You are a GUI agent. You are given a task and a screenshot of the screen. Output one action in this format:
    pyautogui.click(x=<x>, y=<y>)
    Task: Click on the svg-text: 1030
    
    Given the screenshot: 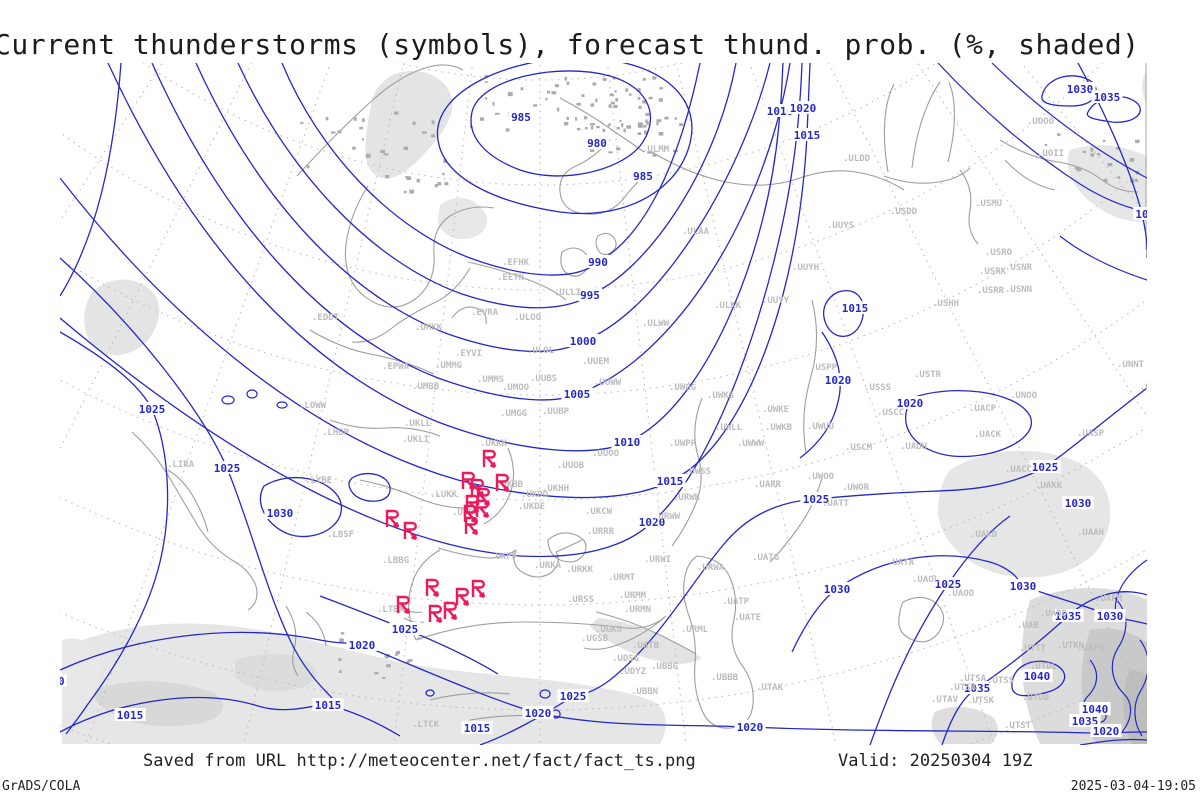 What is the action you would take?
    pyautogui.click(x=1110, y=616)
    